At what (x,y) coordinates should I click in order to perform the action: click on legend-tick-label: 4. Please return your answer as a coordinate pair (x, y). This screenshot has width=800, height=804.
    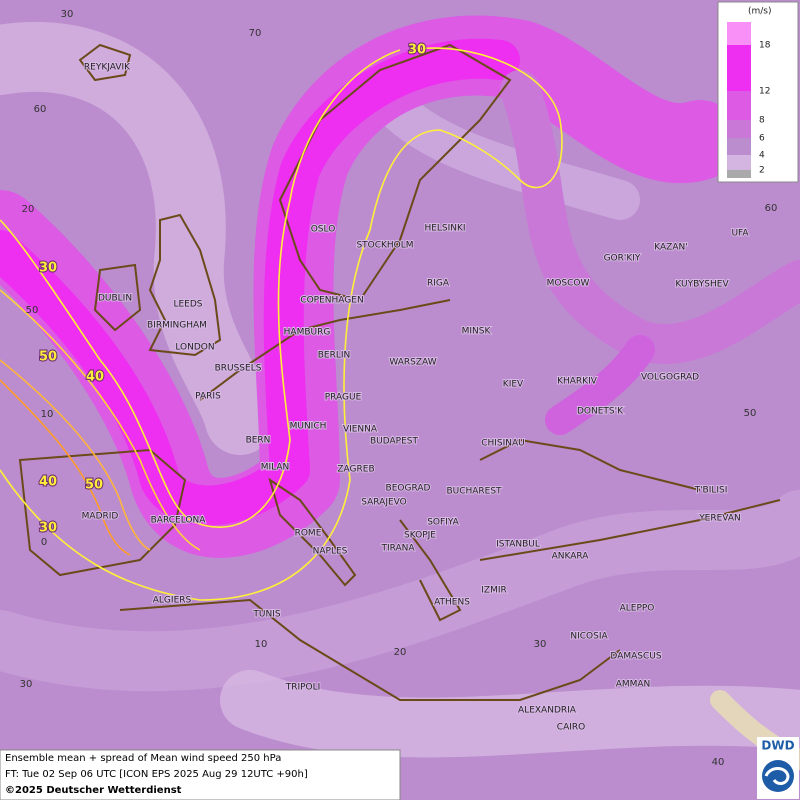
    Looking at the image, I should click on (762, 156).